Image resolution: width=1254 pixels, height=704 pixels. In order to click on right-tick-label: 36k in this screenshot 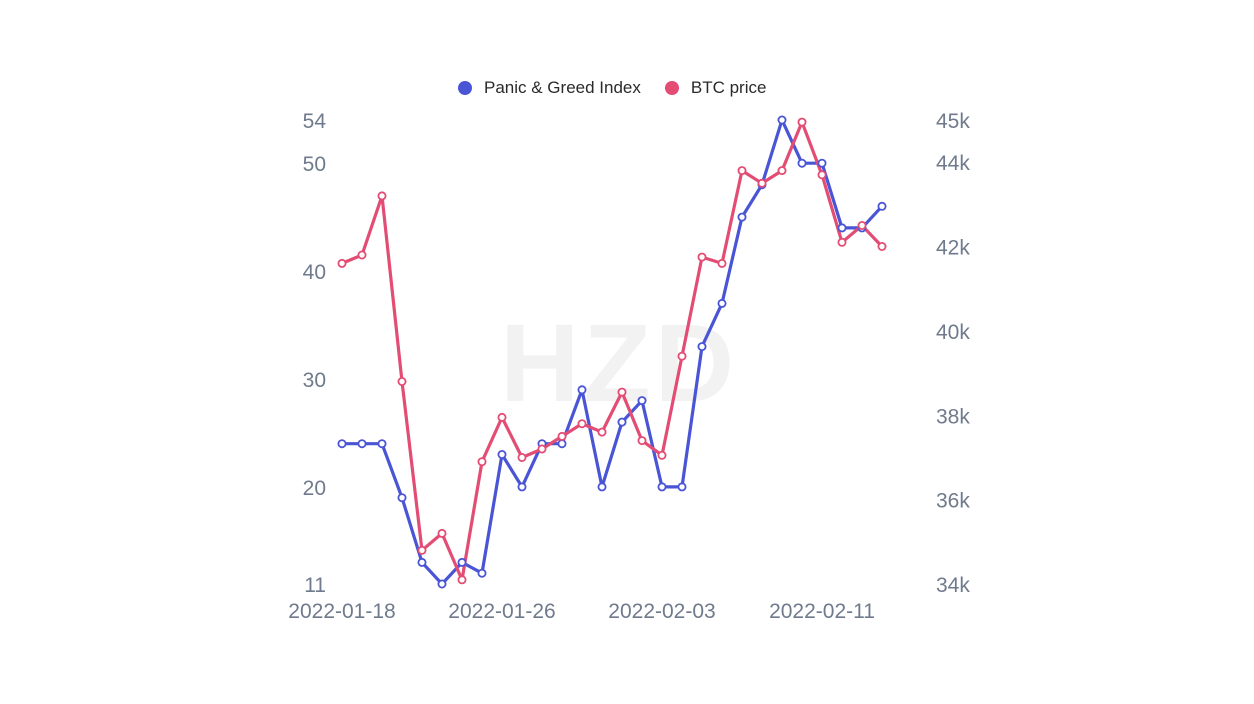, I will do `click(953, 501)`.